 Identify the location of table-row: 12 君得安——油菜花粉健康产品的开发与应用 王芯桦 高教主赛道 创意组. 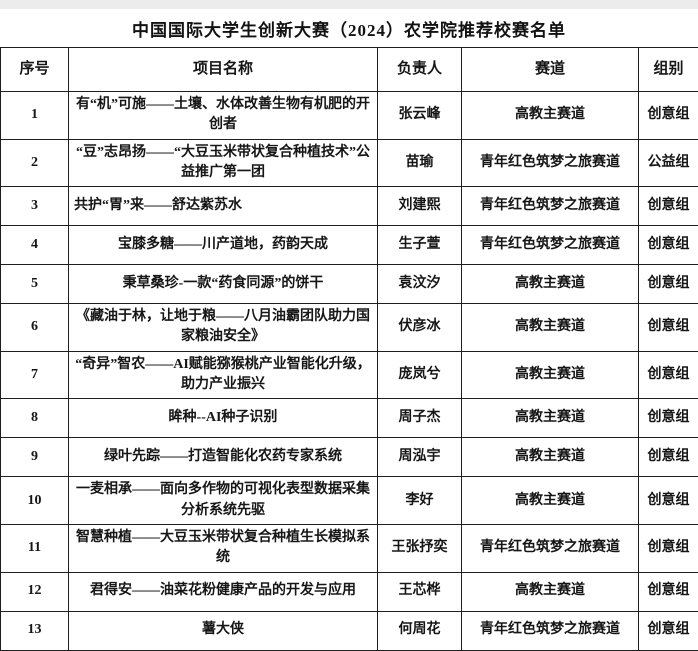
(349, 591).